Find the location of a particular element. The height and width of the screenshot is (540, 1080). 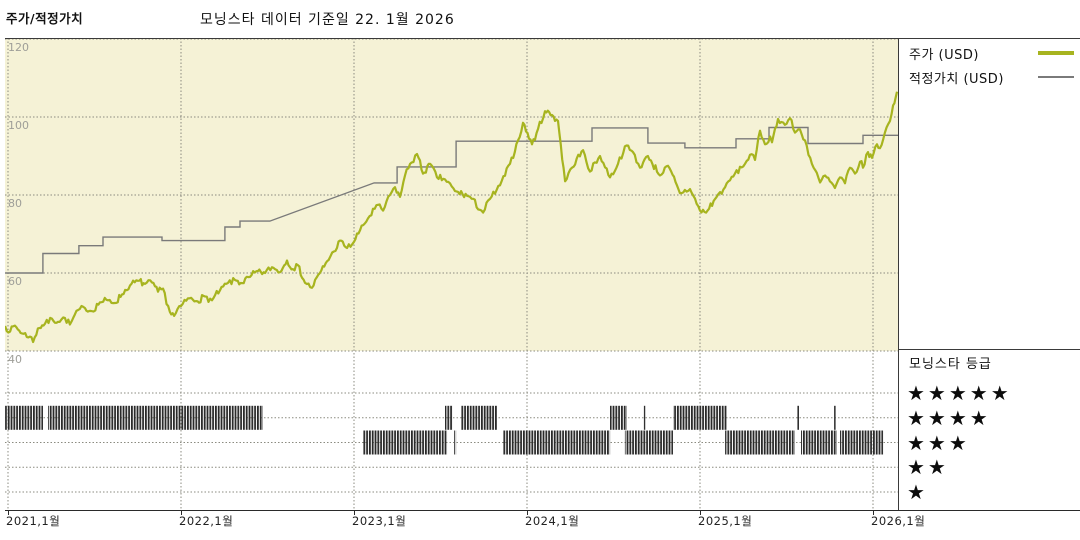

price-line-swatch is located at coordinates (1056, 53).